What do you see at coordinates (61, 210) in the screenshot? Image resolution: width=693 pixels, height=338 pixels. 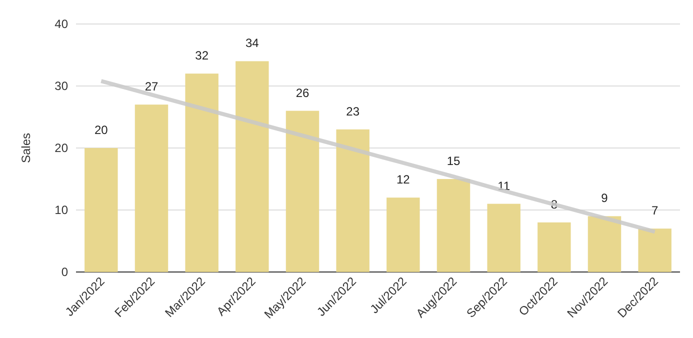 I see `y-tick-label: 10` at bounding box center [61, 210].